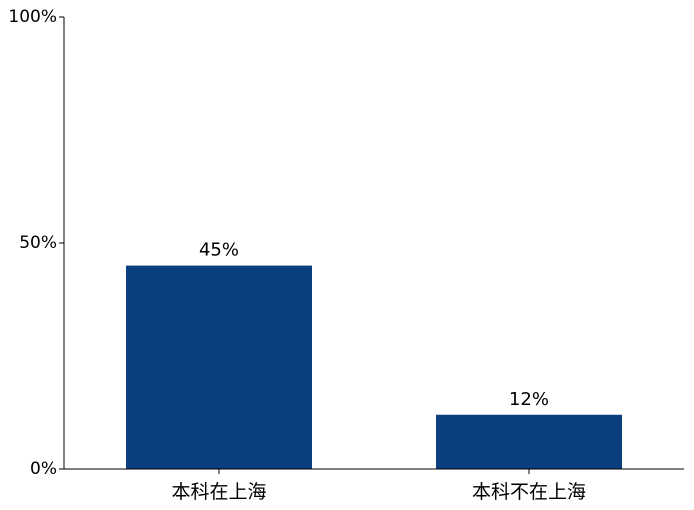  What do you see at coordinates (32, 17) in the screenshot?
I see `y-tick-label: 100%` at bounding box center [32, 17].